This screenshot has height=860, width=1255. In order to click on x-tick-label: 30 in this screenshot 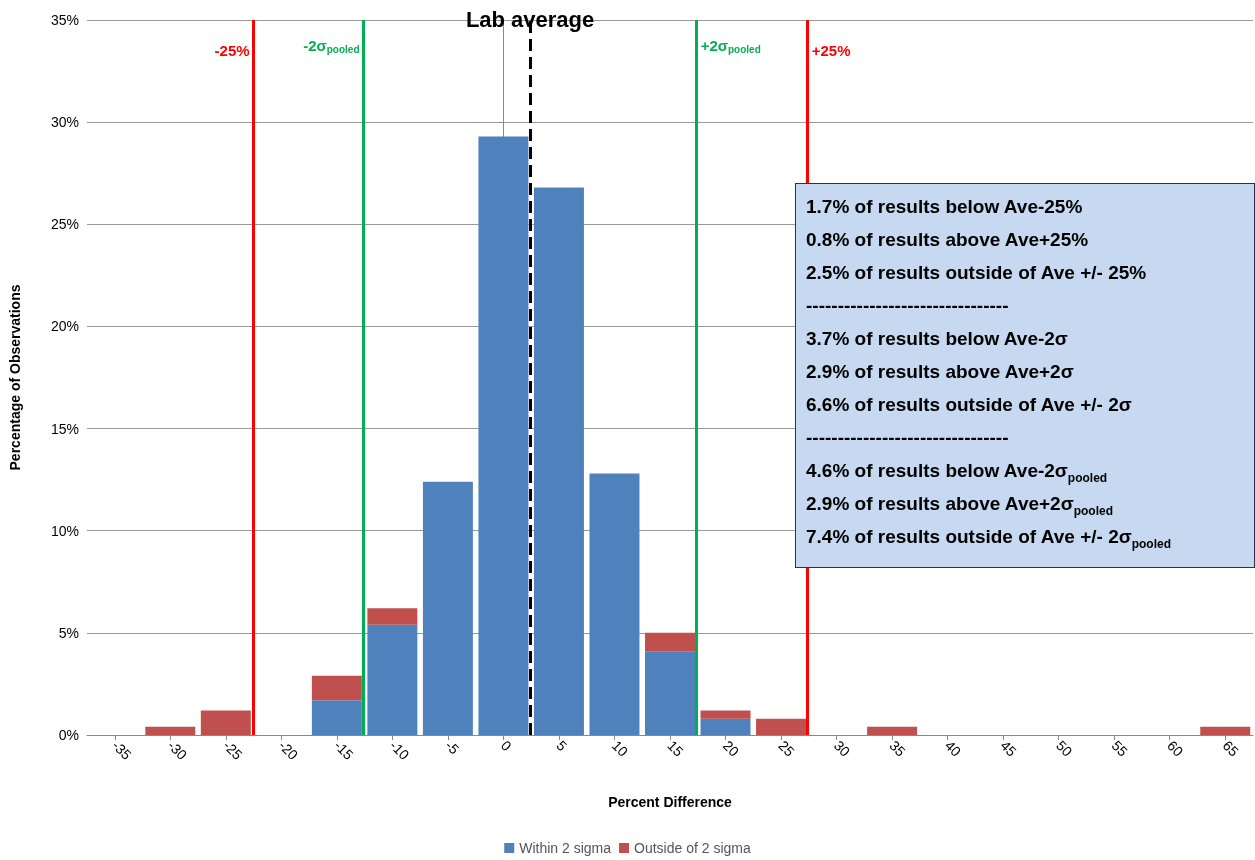, I will do `click(842, 748)`.